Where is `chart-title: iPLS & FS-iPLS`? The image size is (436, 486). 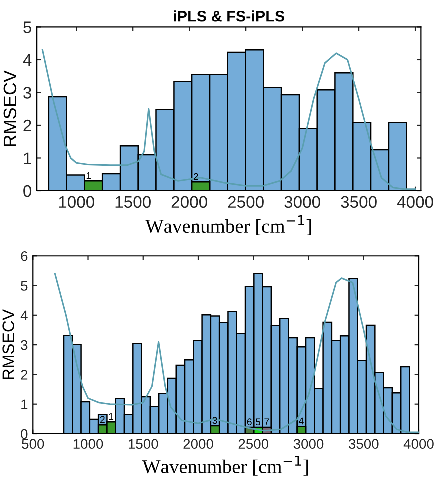
chart-title: iPLS & FS-iPLS is located at coordinates (229, 16).